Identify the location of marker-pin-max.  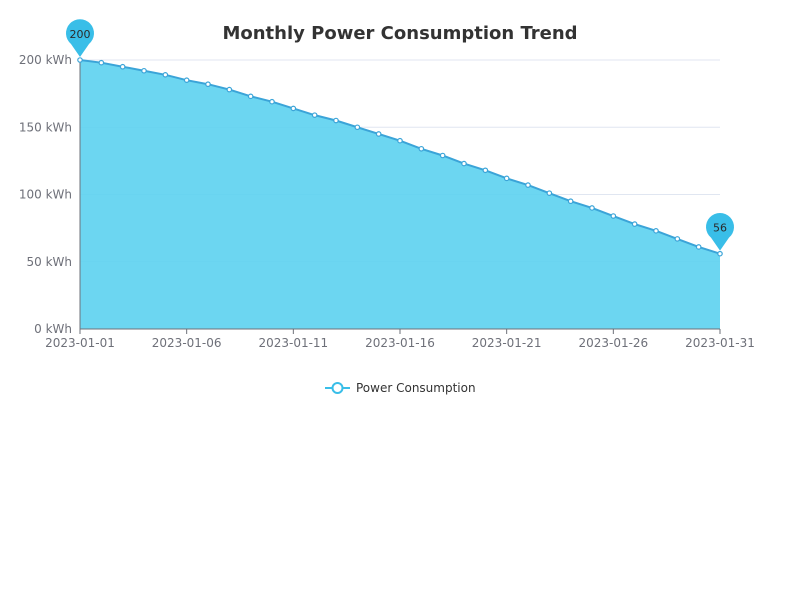
(80, 38).